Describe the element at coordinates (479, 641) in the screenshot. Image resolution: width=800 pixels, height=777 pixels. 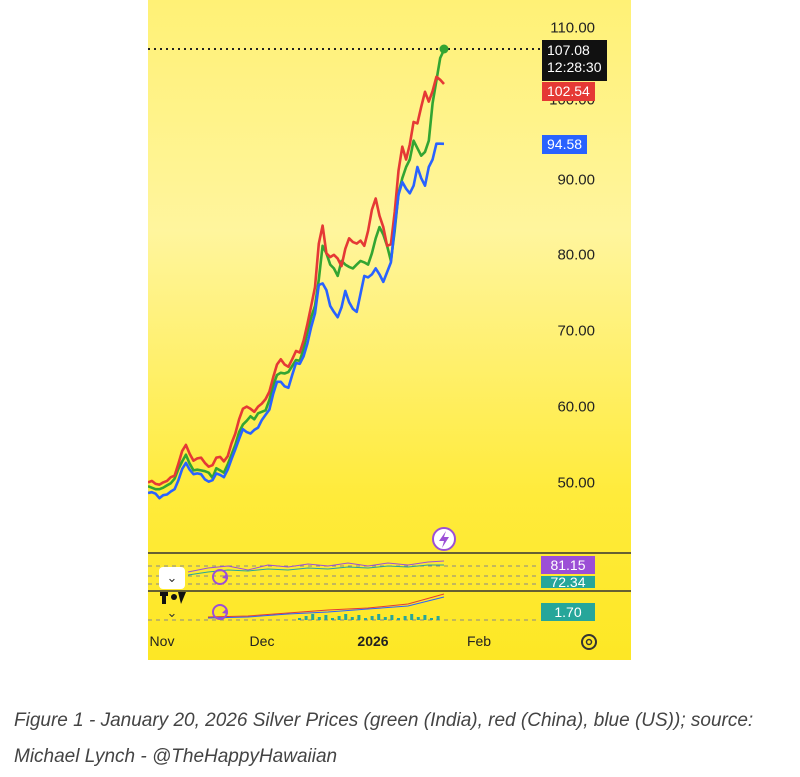
I see `x-tick-label: Feb` at that location.